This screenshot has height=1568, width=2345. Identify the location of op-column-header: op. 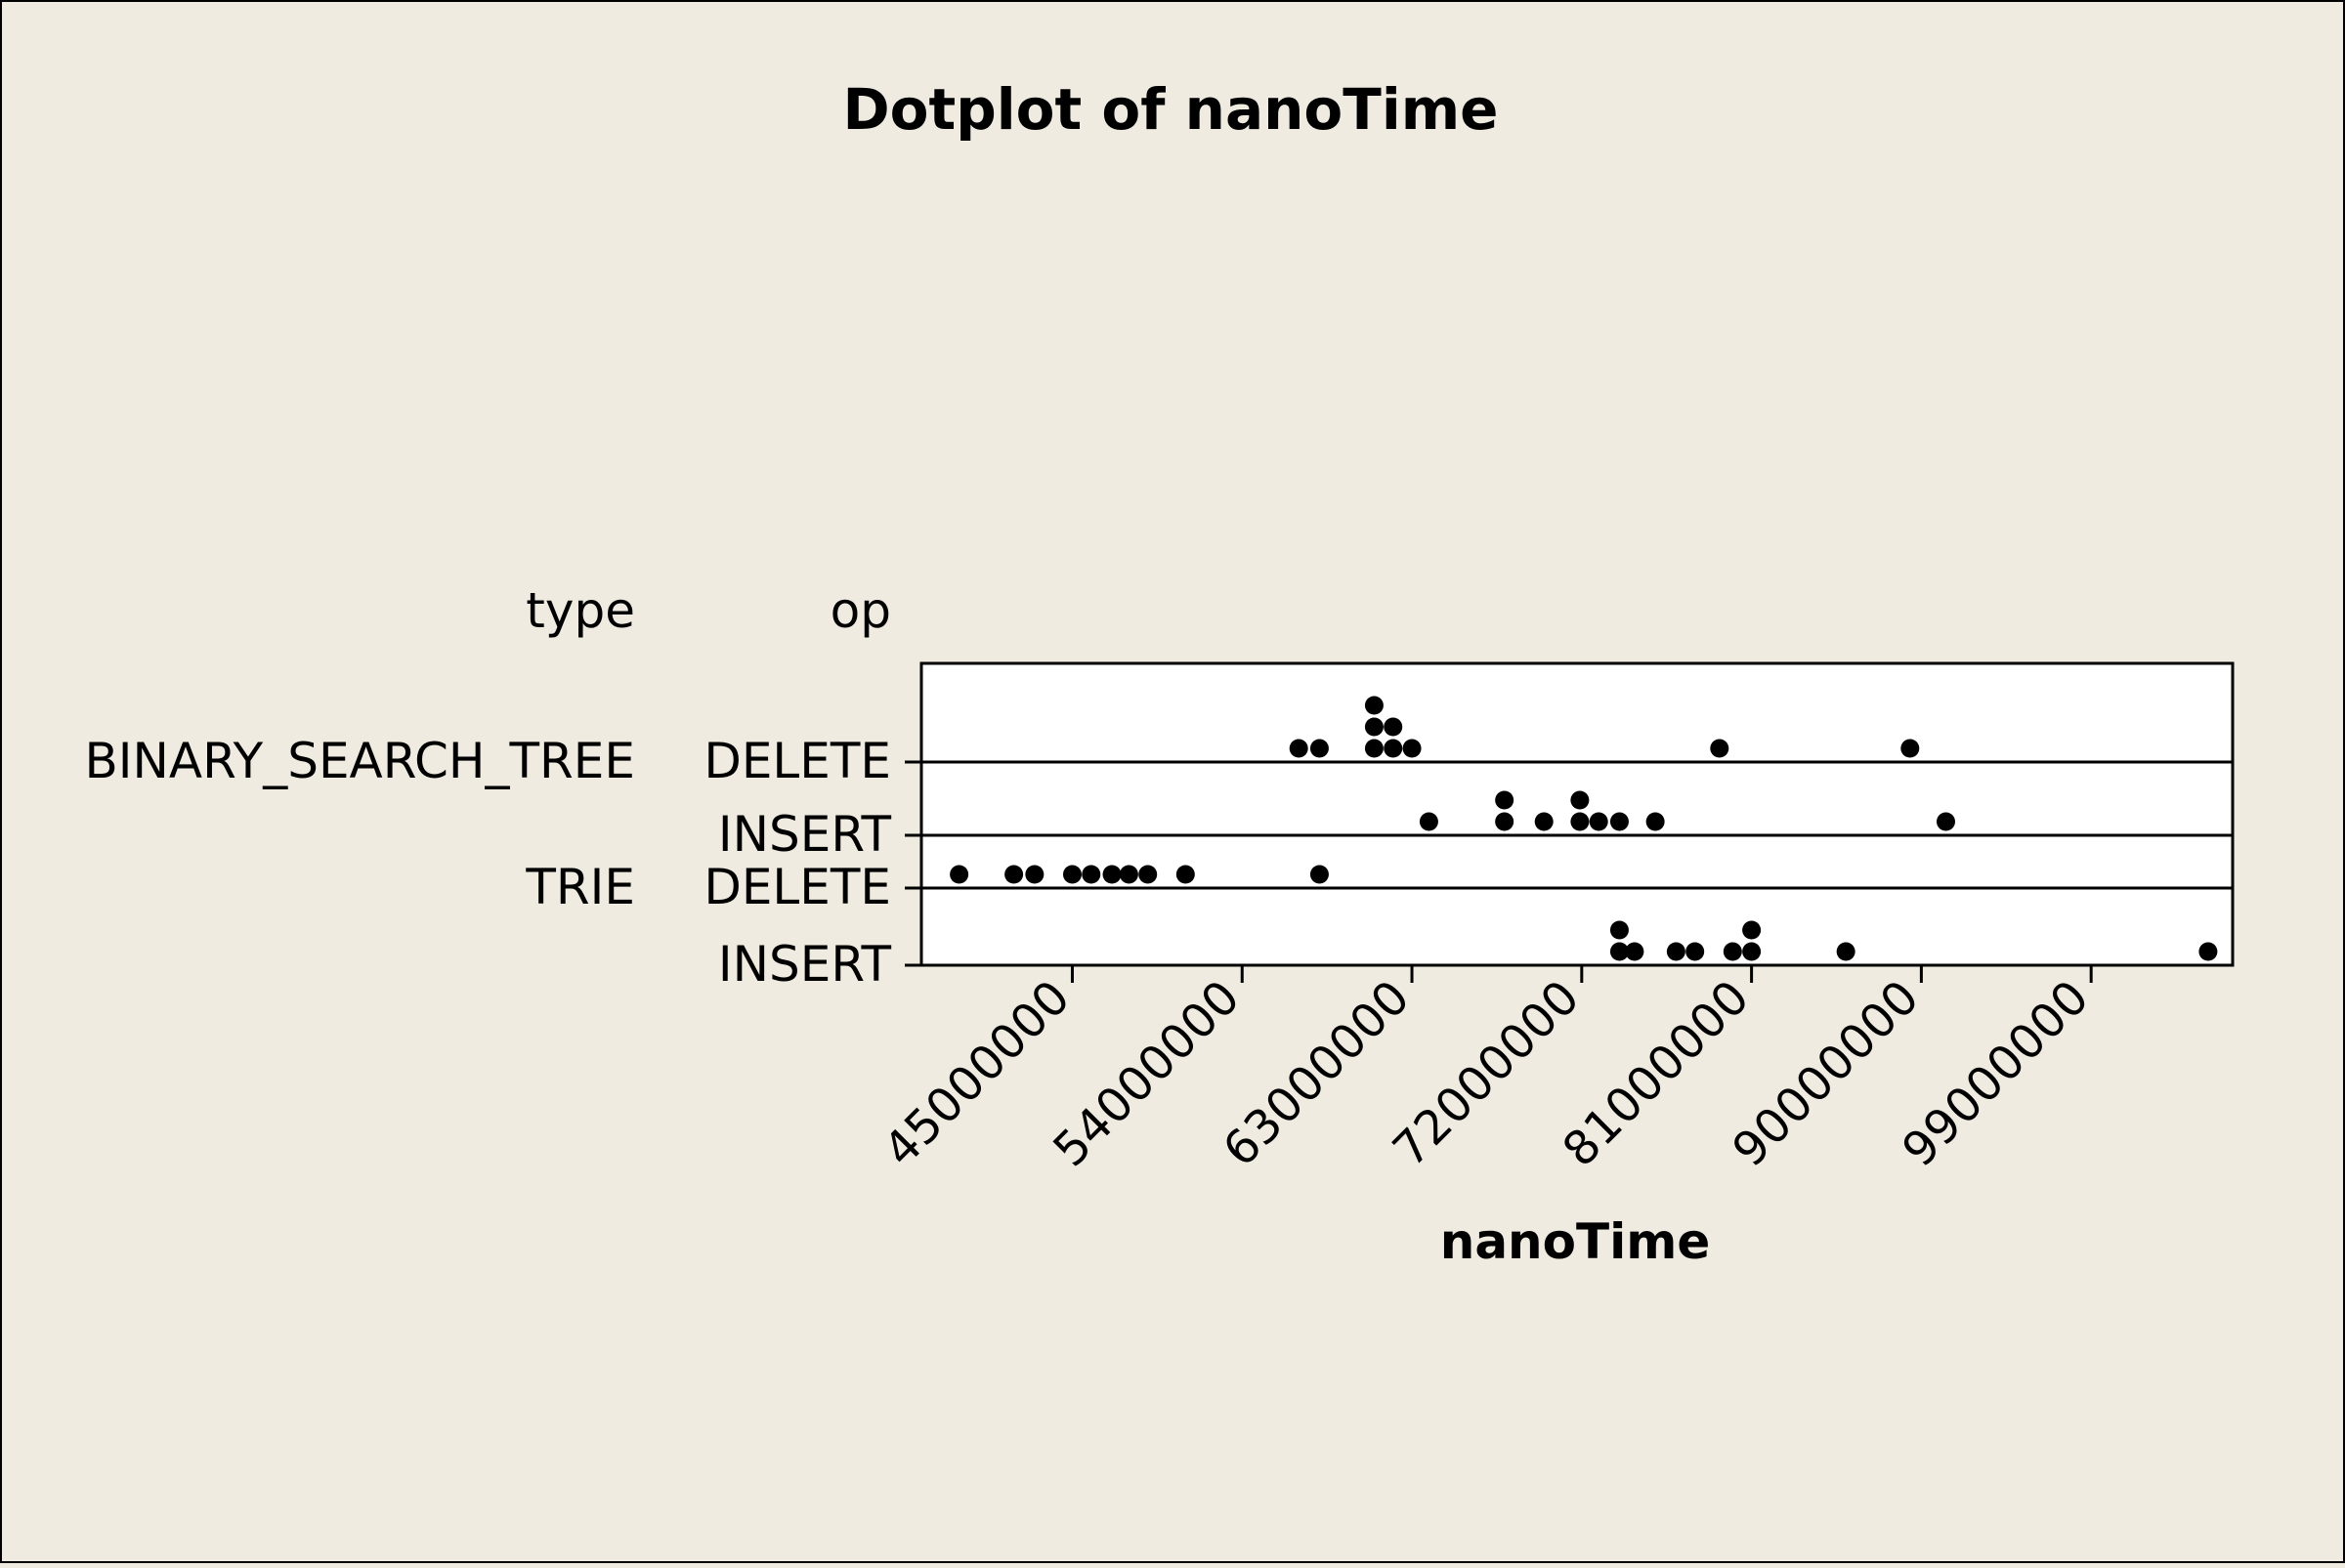
(861, 610).